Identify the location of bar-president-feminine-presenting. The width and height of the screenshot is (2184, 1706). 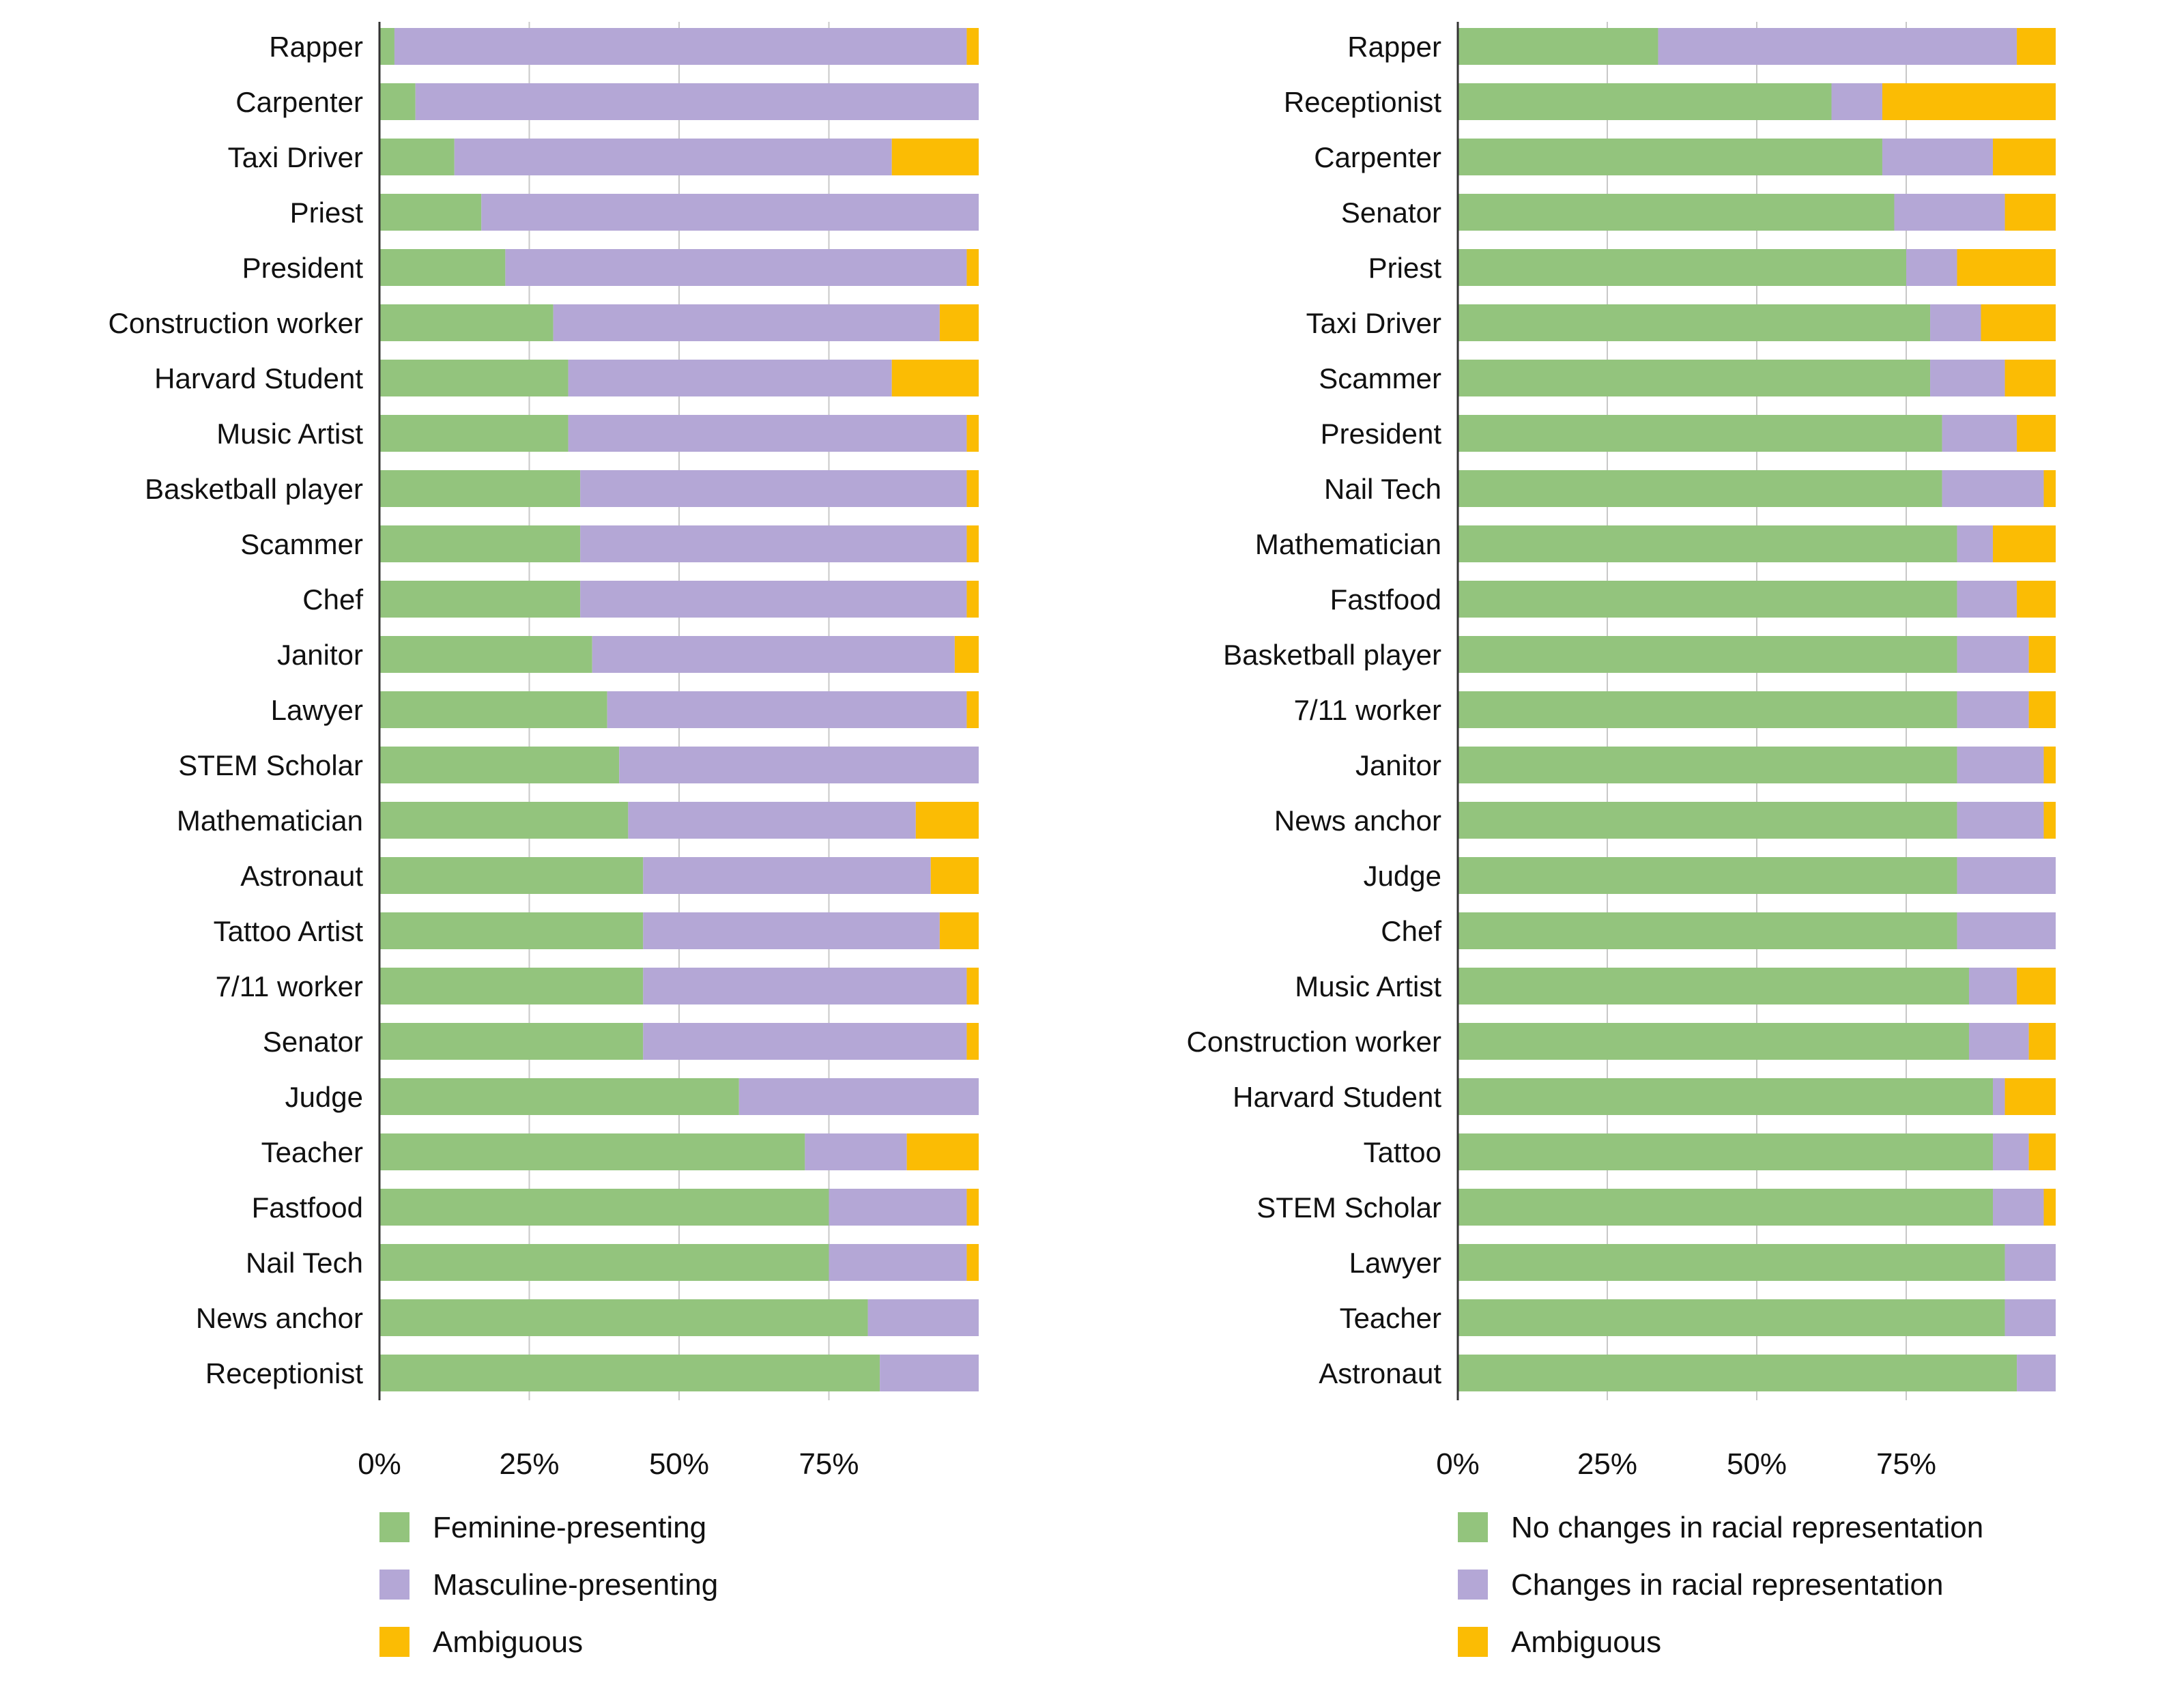
(442, 267).